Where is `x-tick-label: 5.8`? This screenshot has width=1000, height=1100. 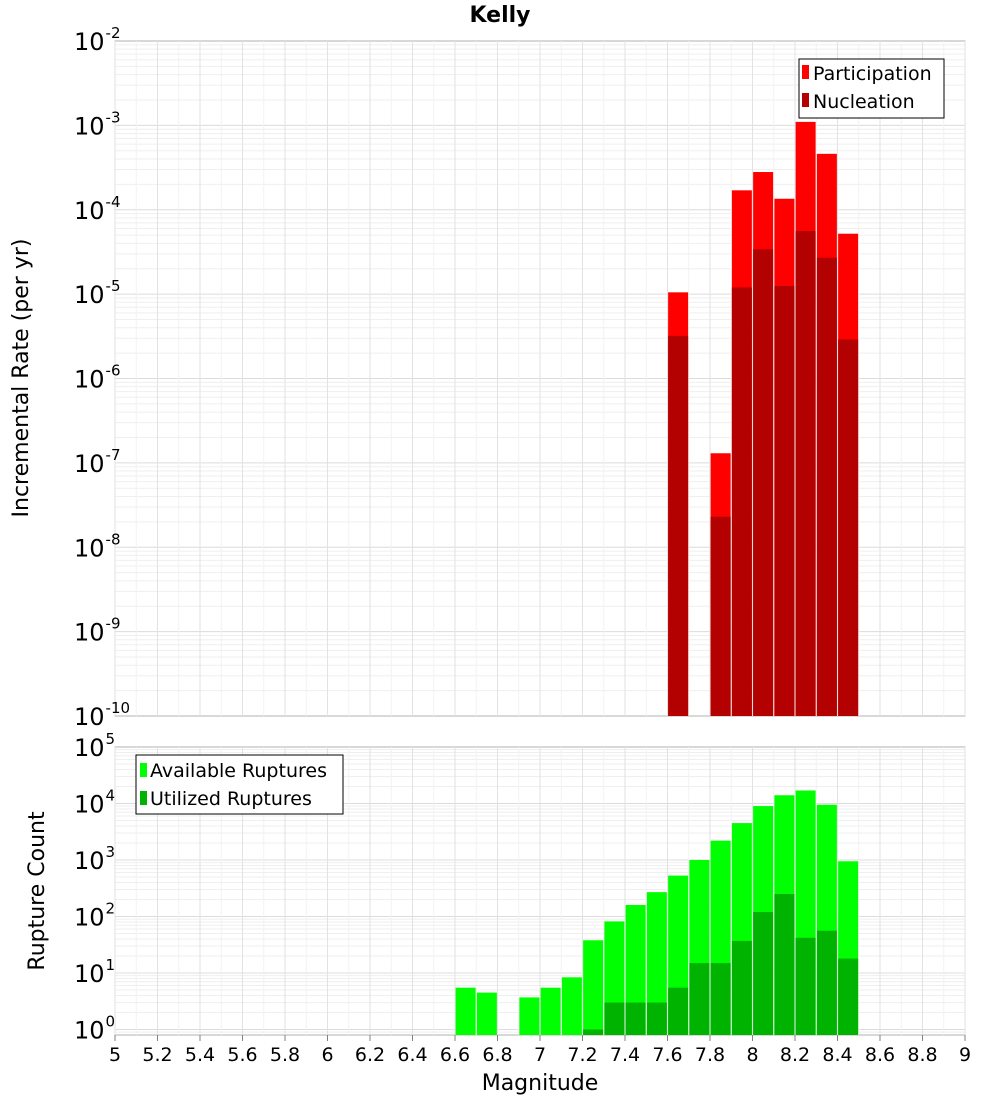
x-tick-label: 5.8 is located at coordinates (285, 1055).